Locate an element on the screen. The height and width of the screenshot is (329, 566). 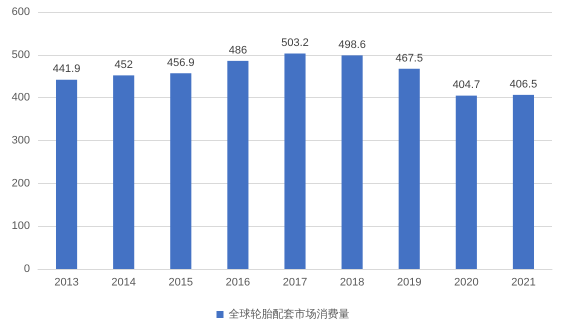
y-tick-label: 100 is located at coordinates (21, 226).